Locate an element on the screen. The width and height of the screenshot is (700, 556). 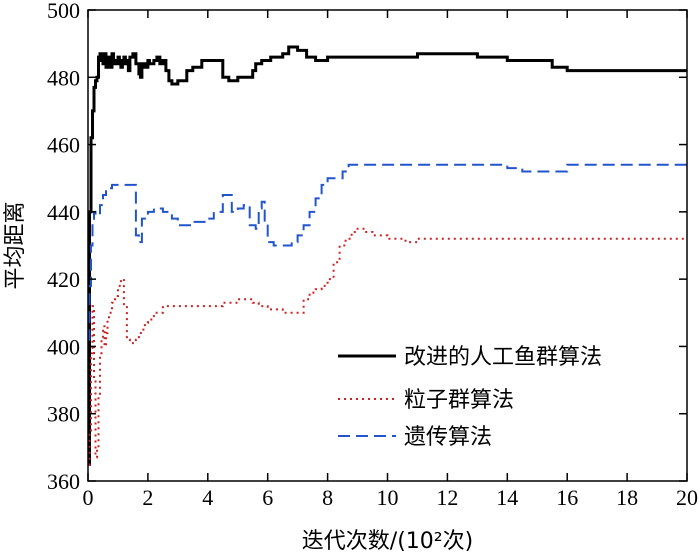
x-tick-label: 12 is located at coordinates (447, 497).